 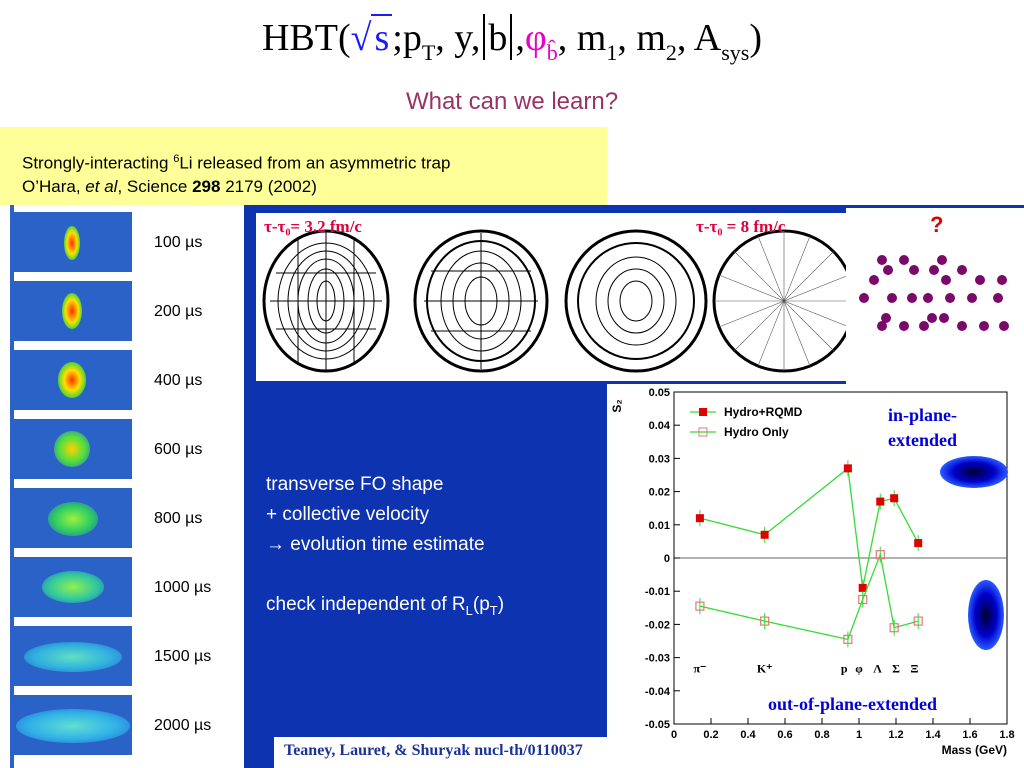 What do you see at coordinates (922, 440) in the screenshot?
I see `in-plane-line2: extended` at bounding box center [922, 440].